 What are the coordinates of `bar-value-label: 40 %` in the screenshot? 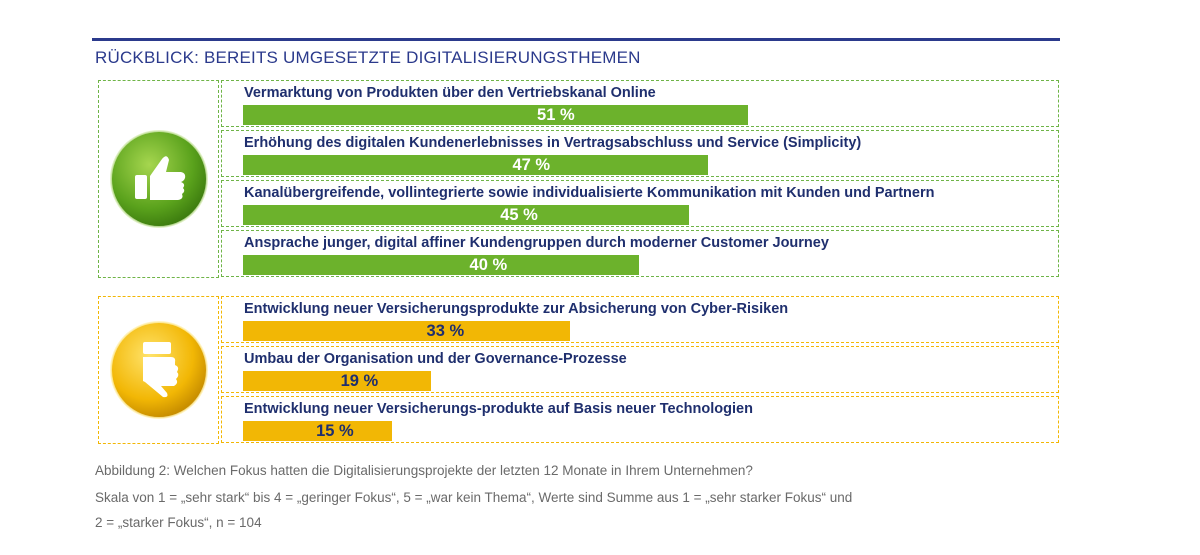 It's located at (488, 265).